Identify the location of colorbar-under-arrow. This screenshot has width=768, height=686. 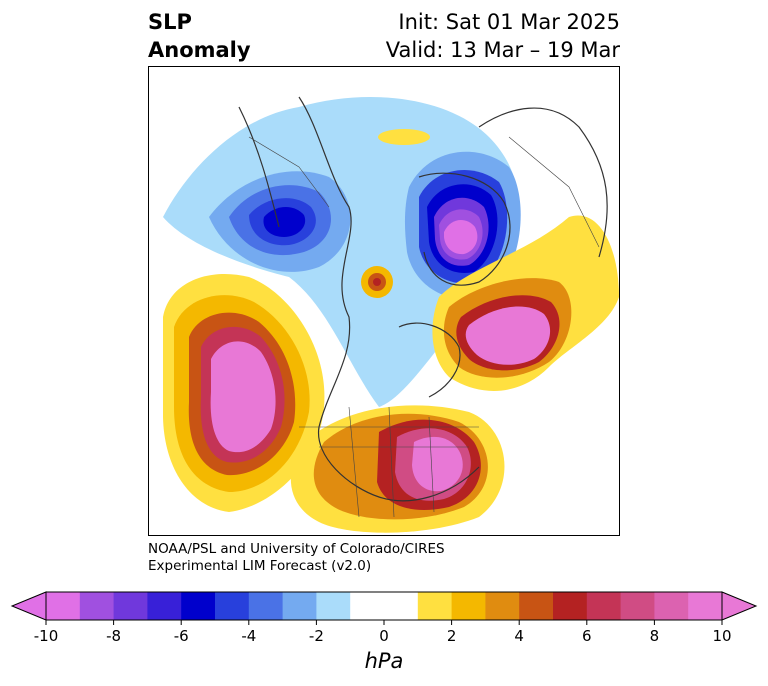
(28, 606).